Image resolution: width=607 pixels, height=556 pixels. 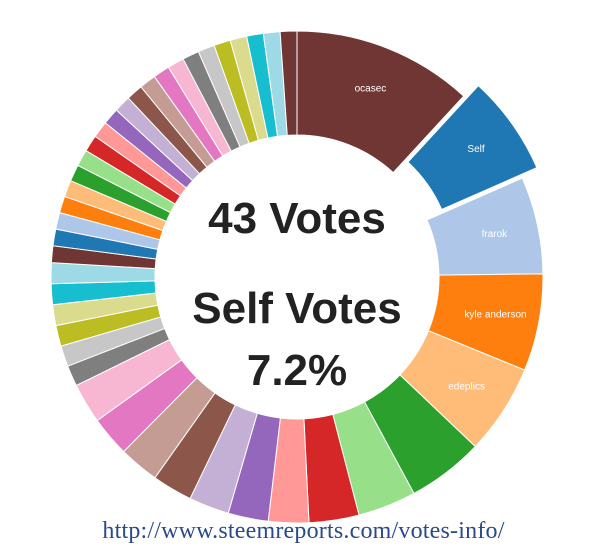 What do you see at coordinates (495, 314) in the screenshot?
I see `donut-slice-label-3: kyle anderson` at bounding box center [495, 314].